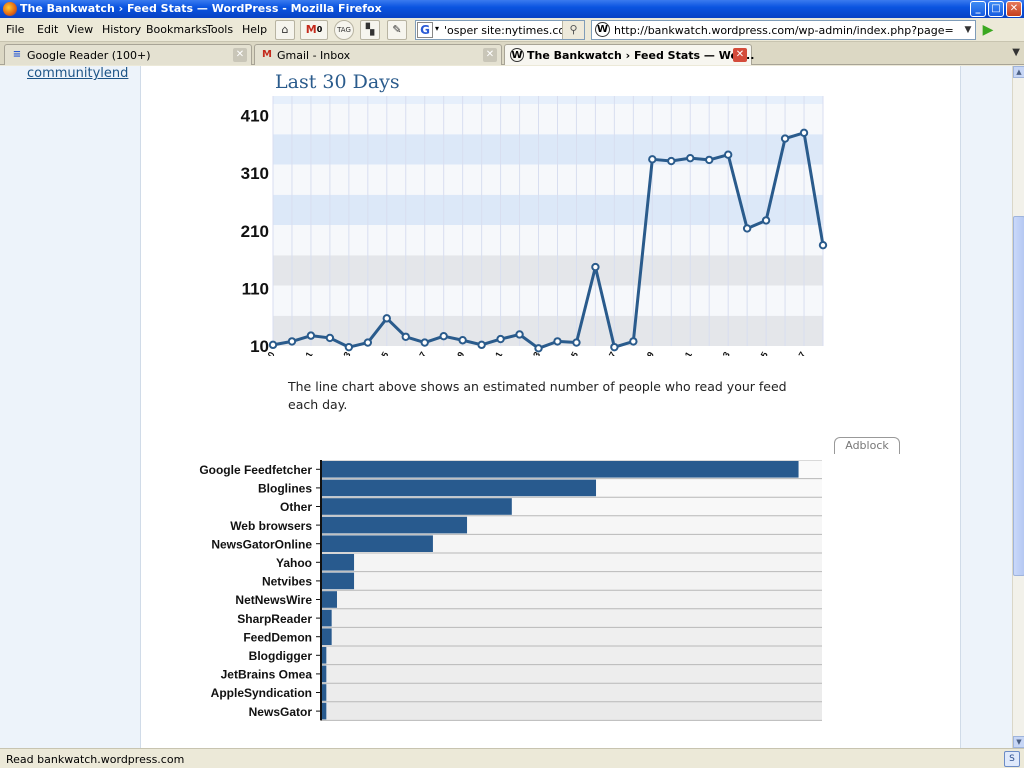 This screenshot has width=1024, height=768. What do you see at coordinates (48, 29) in the screenshot?
I see `menu-edit: Edit` at bounding box center [48, 29].